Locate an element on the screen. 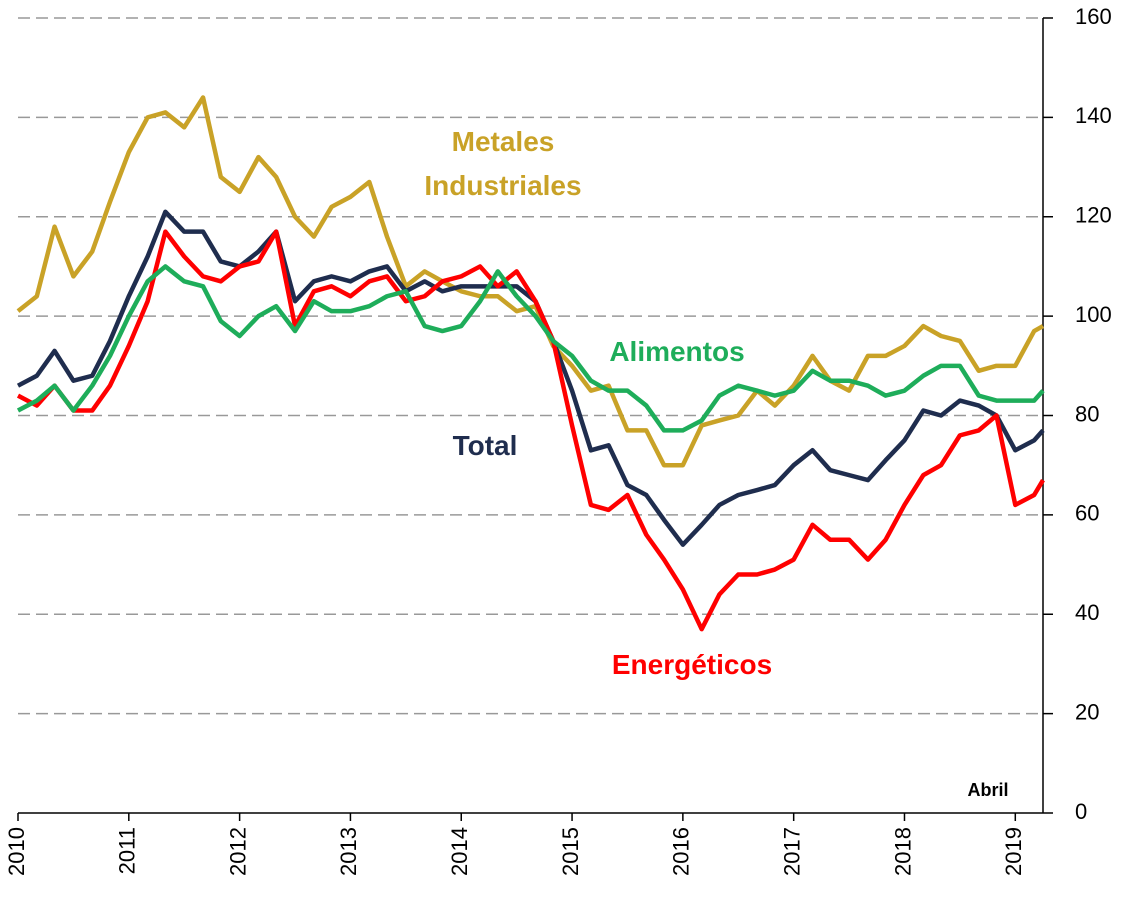  x-tick-label: 2017 is located at coordinates (791, 851).